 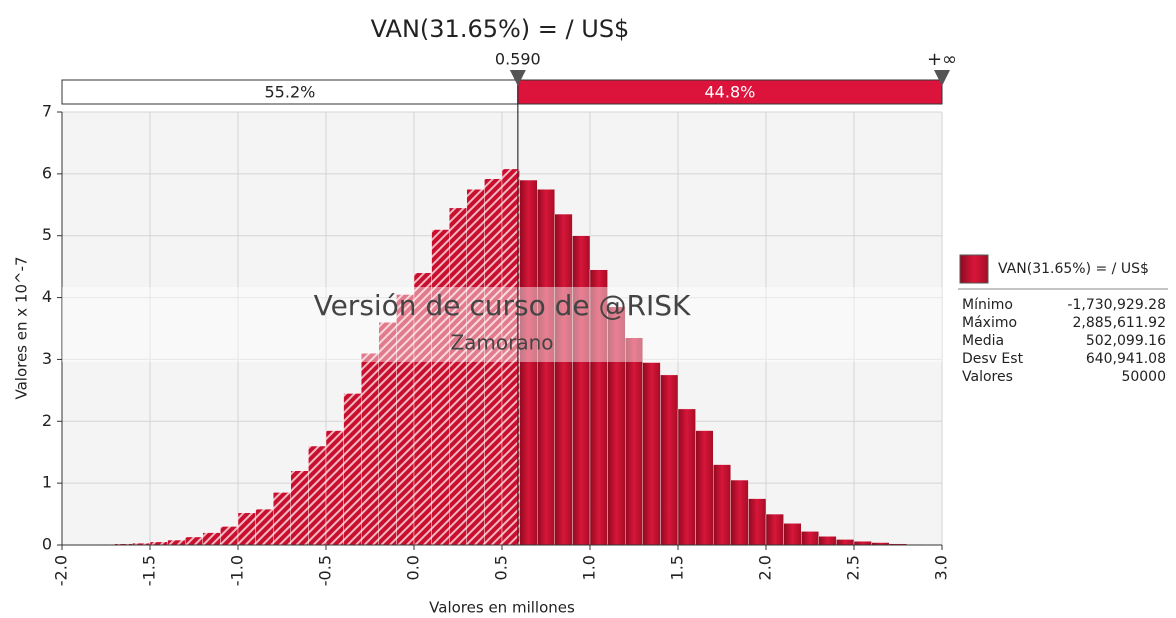 I want to click on stat-value: 502,099.16, so click(x=1126, y=341).